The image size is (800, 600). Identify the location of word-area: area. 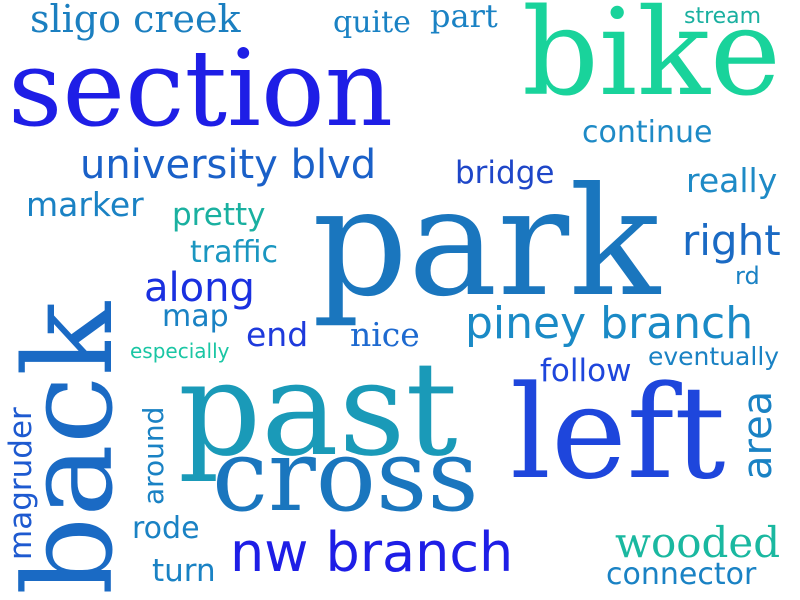
(758, 435).